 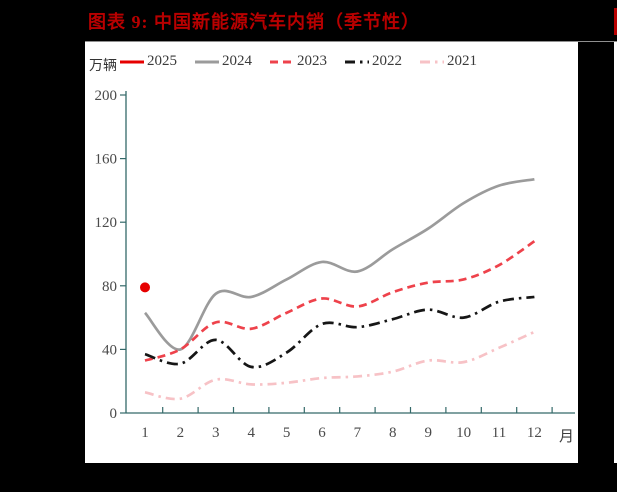 I want to click on adjacent-title-fragment, so click(x=615, y=21).